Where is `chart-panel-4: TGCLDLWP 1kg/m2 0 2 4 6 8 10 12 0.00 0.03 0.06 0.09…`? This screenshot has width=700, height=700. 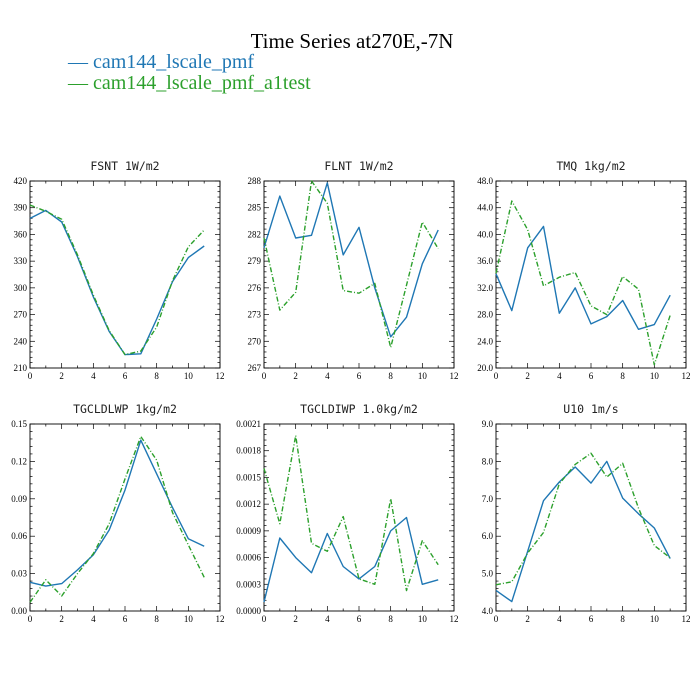
chart-panel-4: TGCLDLWP 1kg/m2 0 2 4 6 8 10 12 0.00 0.03 0.06 0.09… is located at coordinates (117, 513).